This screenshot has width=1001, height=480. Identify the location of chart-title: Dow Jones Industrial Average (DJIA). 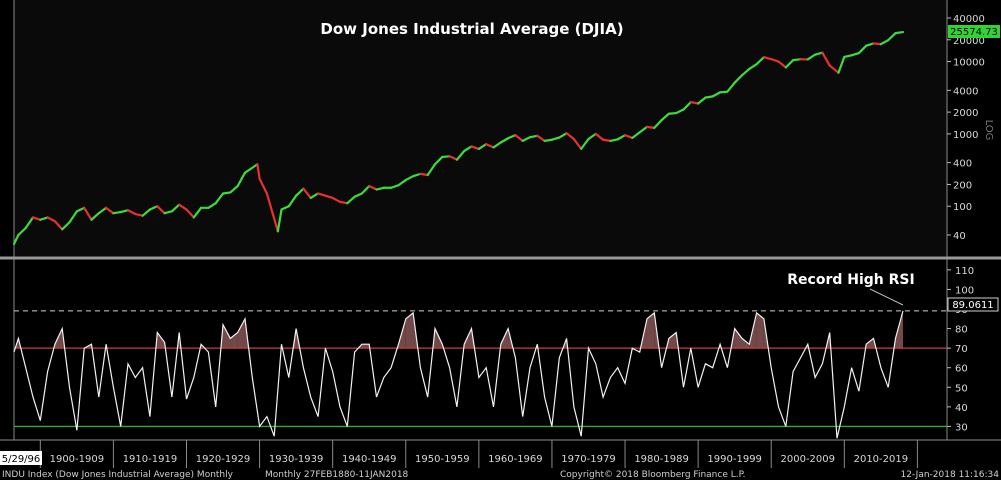
(471, 29).